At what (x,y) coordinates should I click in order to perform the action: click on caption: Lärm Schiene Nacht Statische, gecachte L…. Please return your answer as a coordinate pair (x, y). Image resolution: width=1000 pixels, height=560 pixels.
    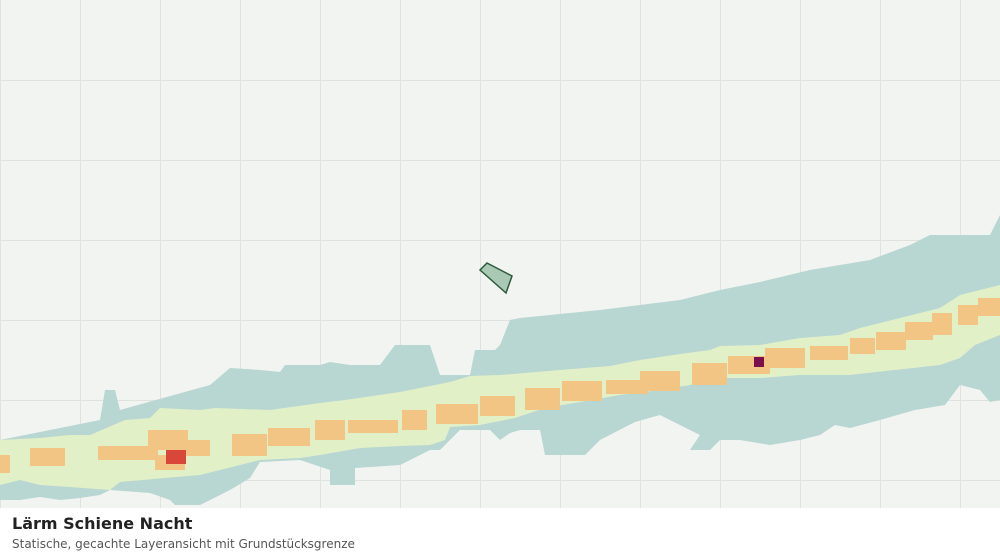
    Looking at the image, I should click on (500, 534).